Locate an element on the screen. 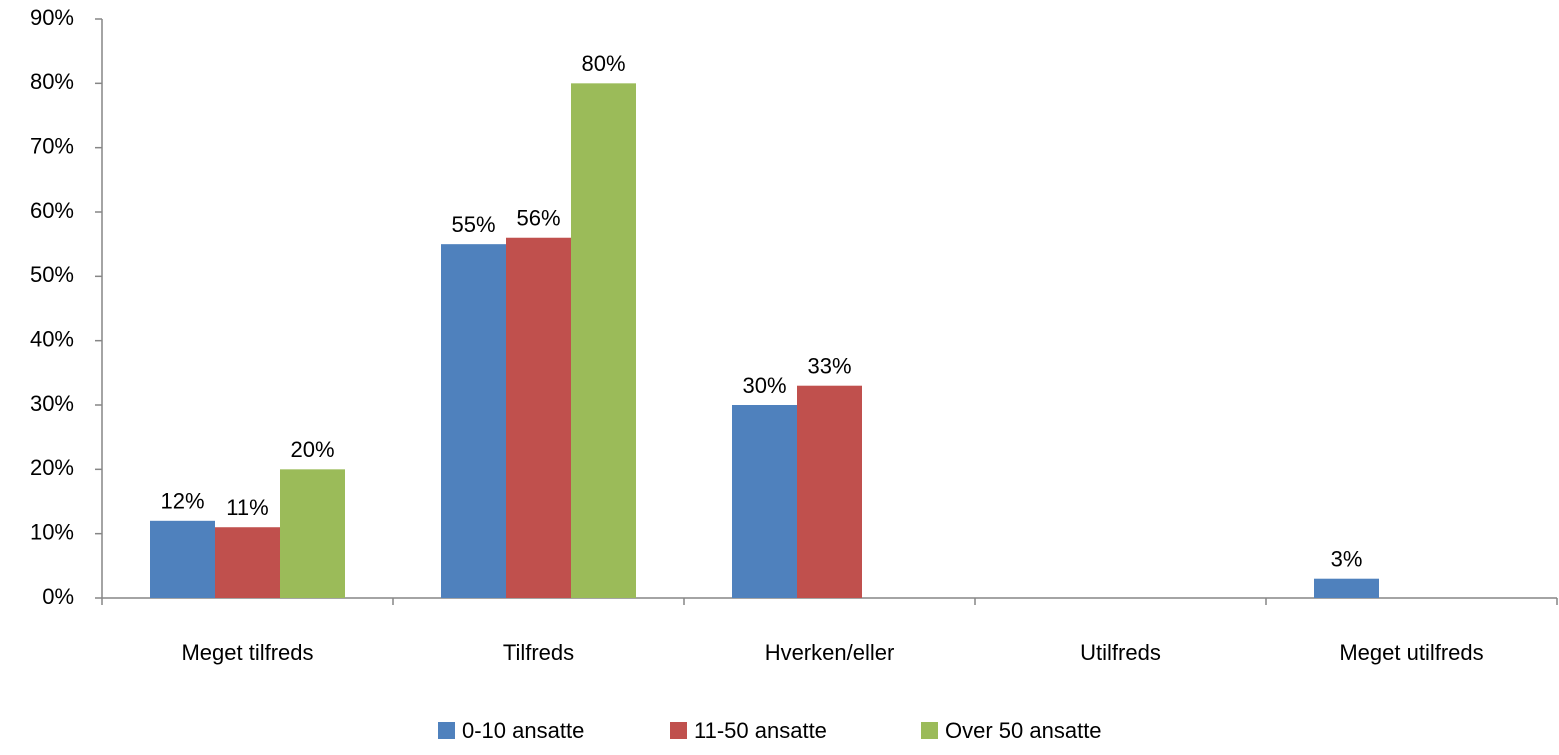 Image resolution: width=1559 pixels, height=755 pixels. legend-label: 11-50 ansatte is located at coordinates (760, 730).